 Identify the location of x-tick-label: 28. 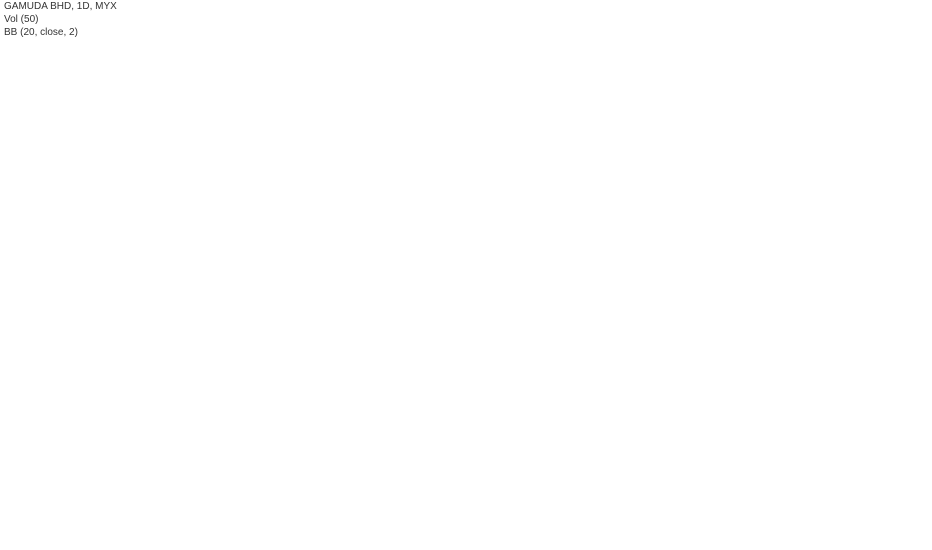
(323, 544).